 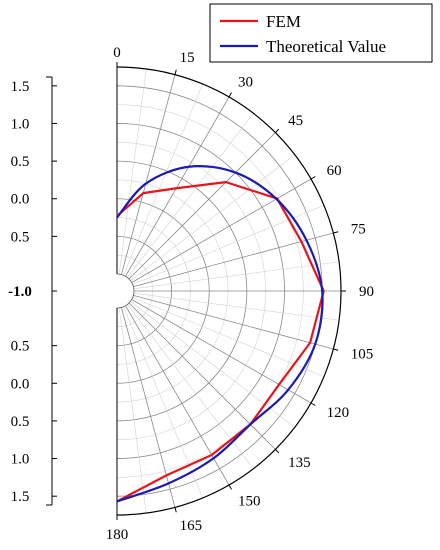 I want to click on angle-tick-label: 60, so click(x=334, y=171).